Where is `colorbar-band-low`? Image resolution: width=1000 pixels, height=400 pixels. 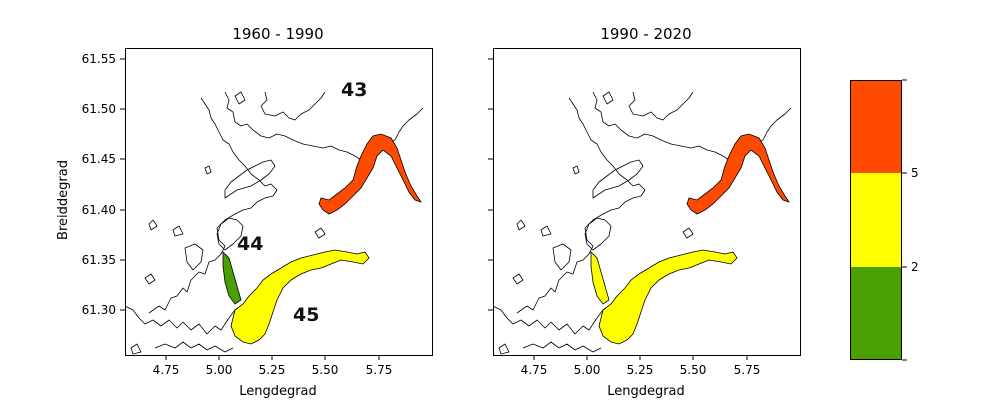
colorbar-band-low is located at coordinates (876, 313).